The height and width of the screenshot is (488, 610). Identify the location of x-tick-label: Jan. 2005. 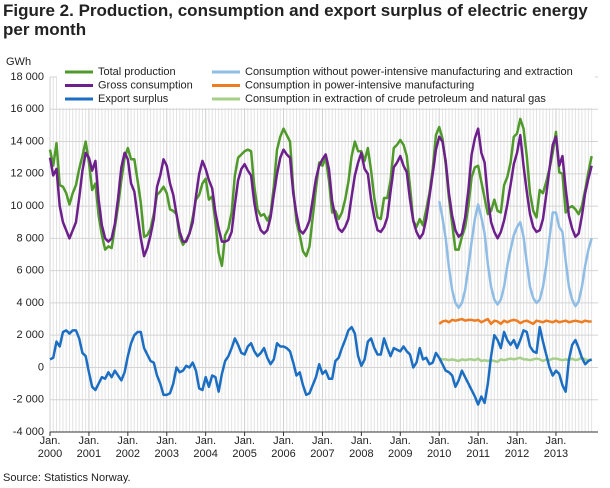
(244, 447).